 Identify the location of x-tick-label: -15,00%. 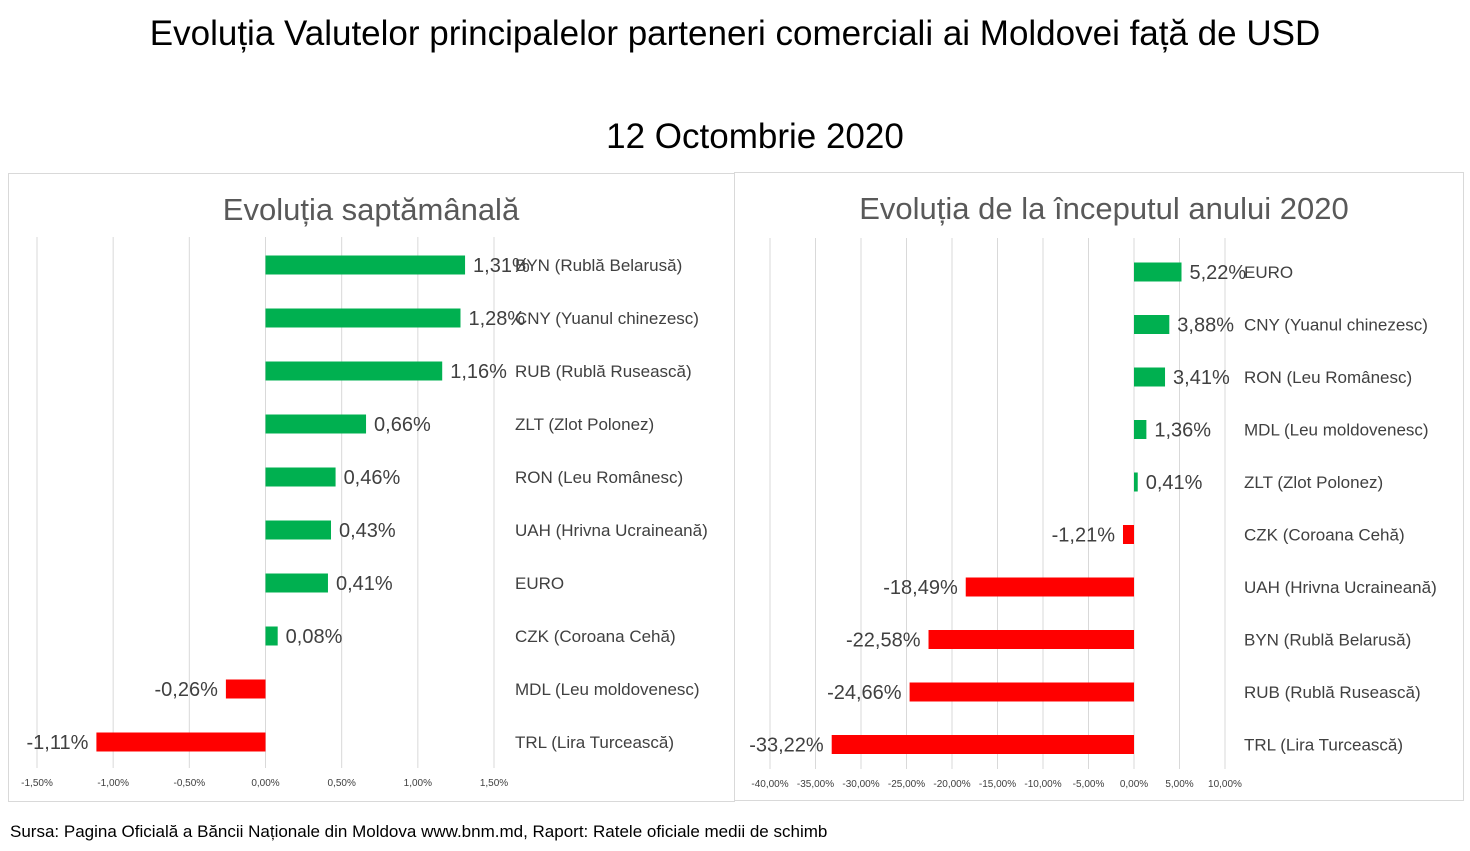
(997, 784).